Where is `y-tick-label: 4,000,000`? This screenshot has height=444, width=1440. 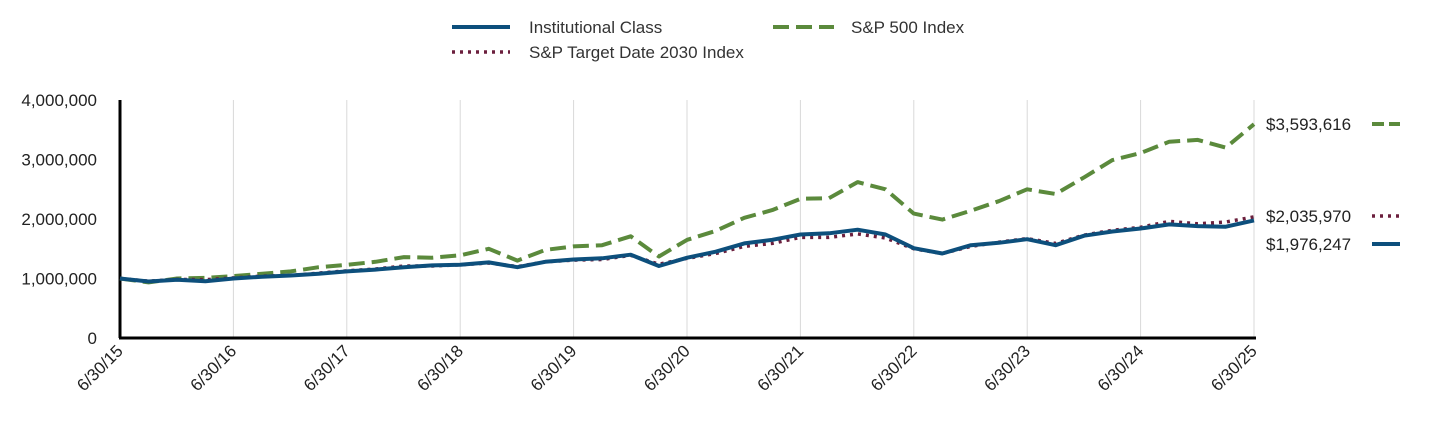
y-tick-label: 4,000,000 is located at coordinates (59, 100).